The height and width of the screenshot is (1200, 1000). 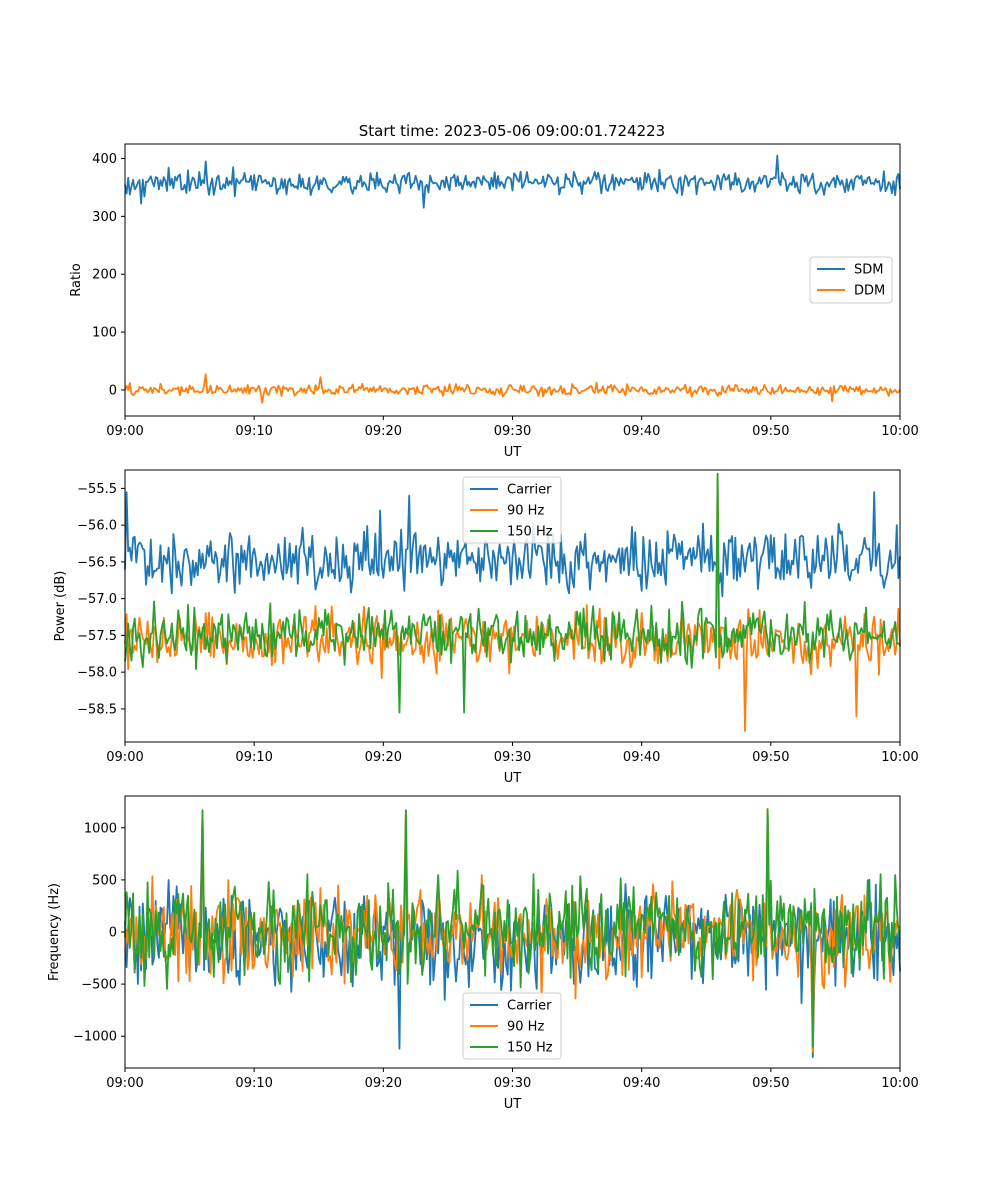 I want to click on y-tick-label: 300, so click(x=104, y=217).